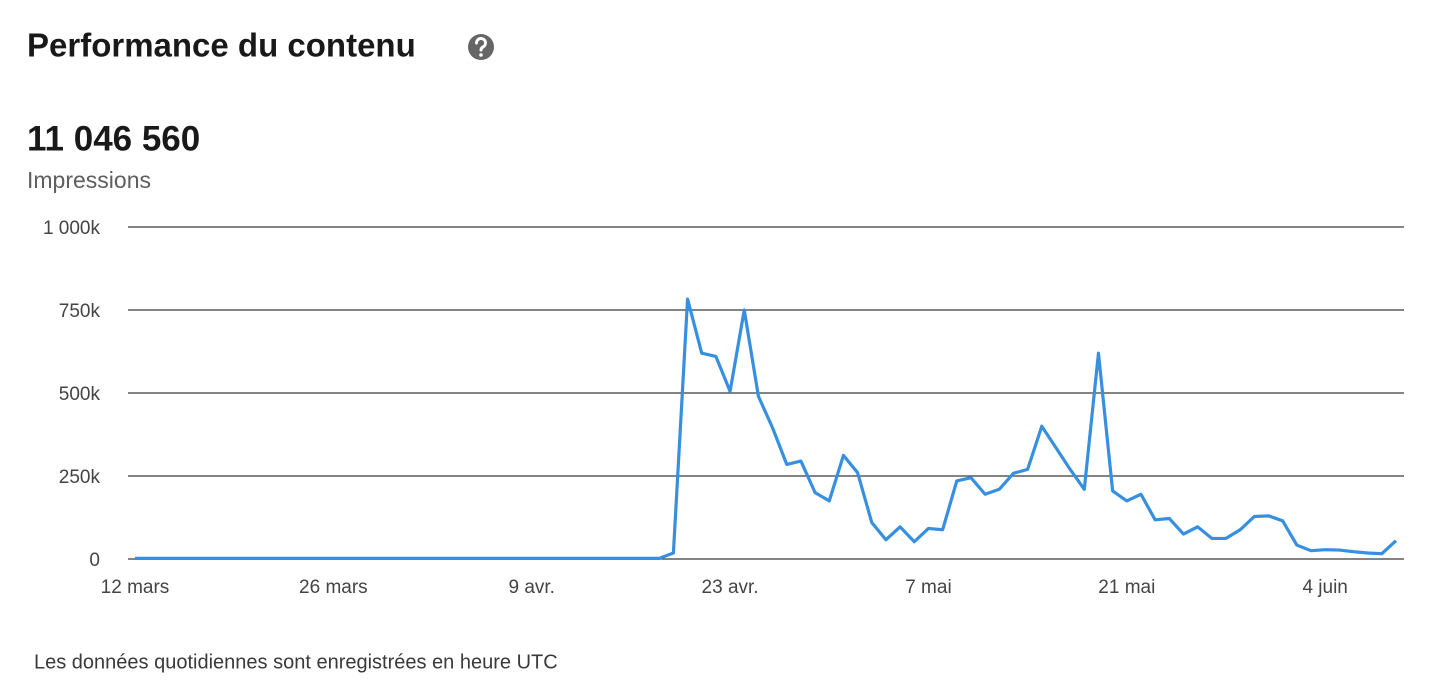 The width and height of the screenshot is (1456, 693). I want to click on help-icon-dot, so click(481, 55).